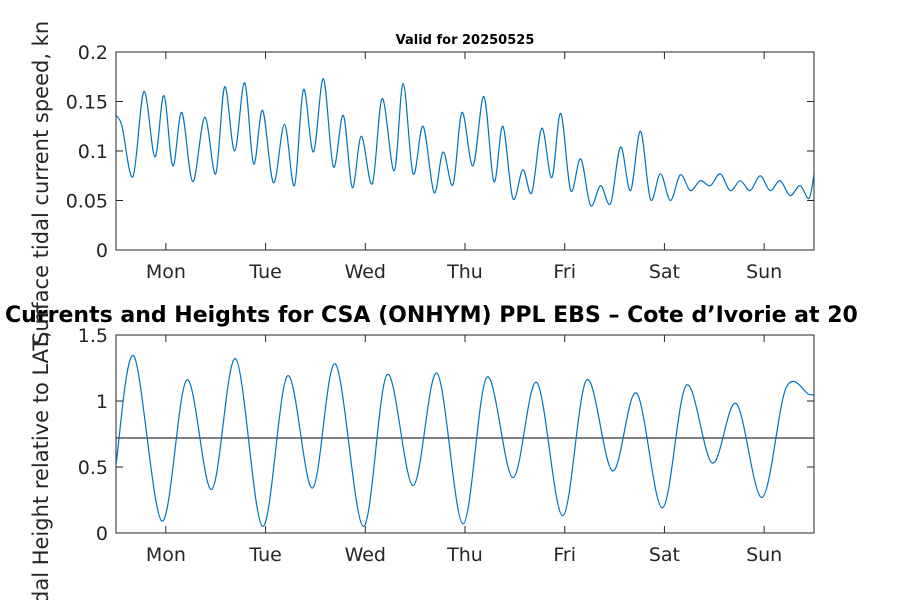  What do you see at coordinates (166, 272) in the screenshot?
I see `current-speed-x-tick-label: Mon` at bounding box center [166, 272].